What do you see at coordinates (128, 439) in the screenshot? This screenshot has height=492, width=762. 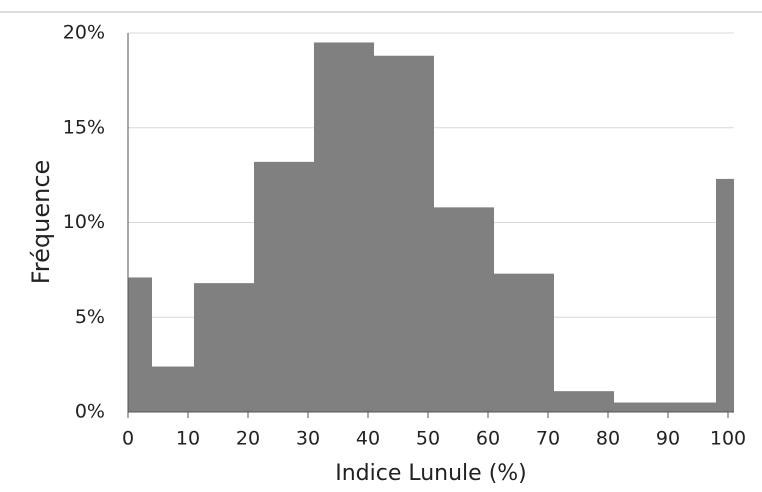 I see `x-tick-label: 0` at bounding box center [128, 439].